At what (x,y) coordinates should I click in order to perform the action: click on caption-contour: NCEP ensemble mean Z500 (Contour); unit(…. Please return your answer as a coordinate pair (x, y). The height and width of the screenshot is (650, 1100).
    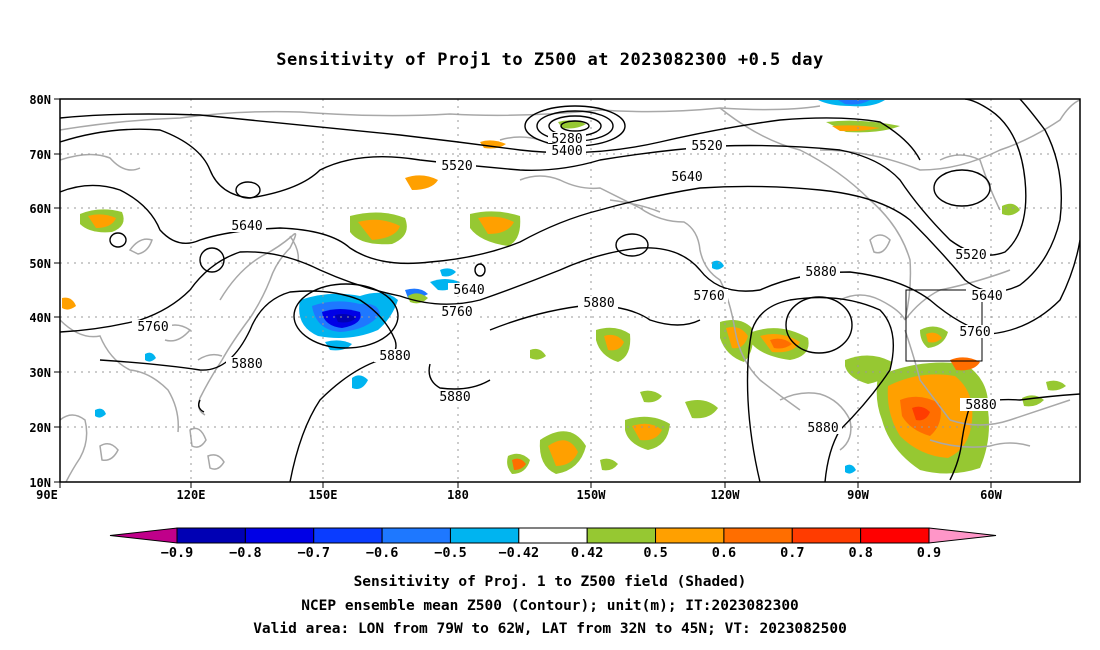
    Looking at the image, I should click on (550, 606).